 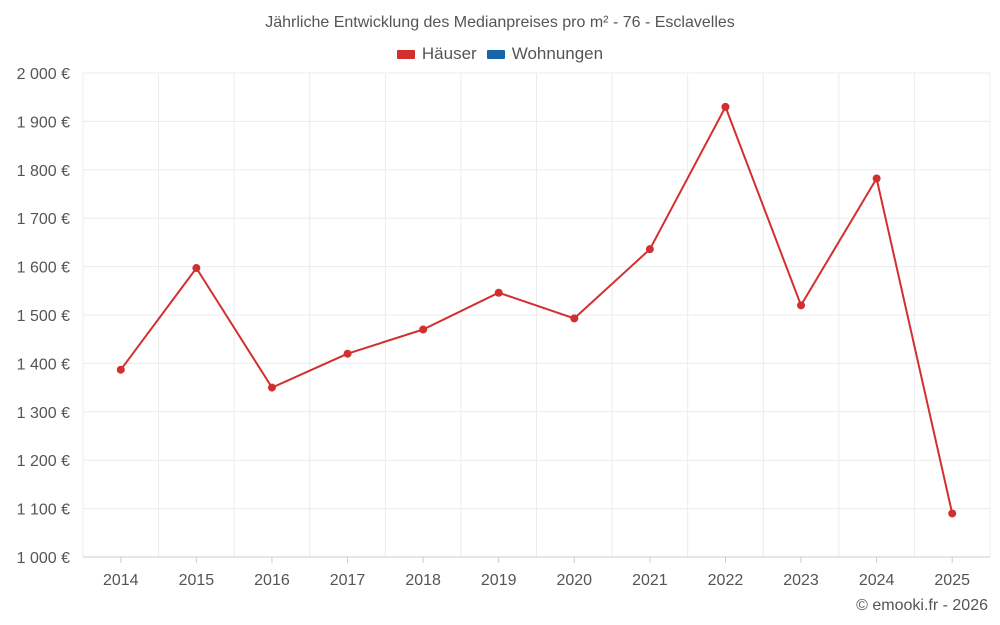 What do you see at coordinates (43, 122) in the screenshot?
I see `y-tick-label: 1 900 €` at bounding box center [43, 122].